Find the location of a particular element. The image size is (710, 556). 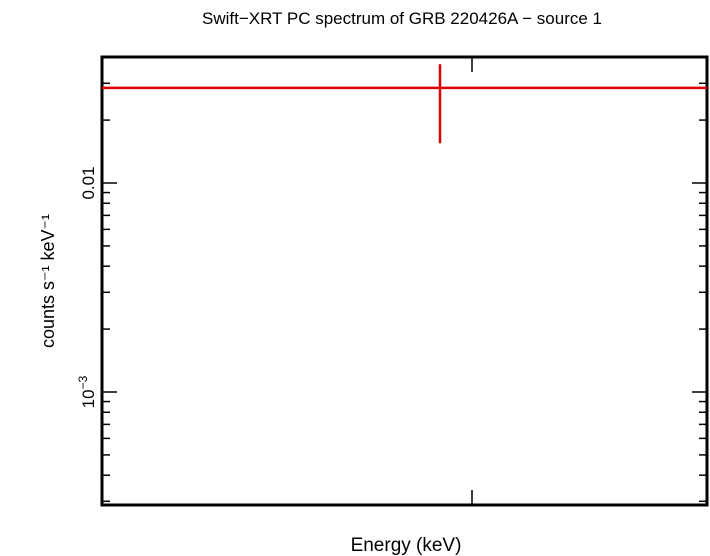

x-axis-label: Energy (keV) is located at coordinates (406, 545).